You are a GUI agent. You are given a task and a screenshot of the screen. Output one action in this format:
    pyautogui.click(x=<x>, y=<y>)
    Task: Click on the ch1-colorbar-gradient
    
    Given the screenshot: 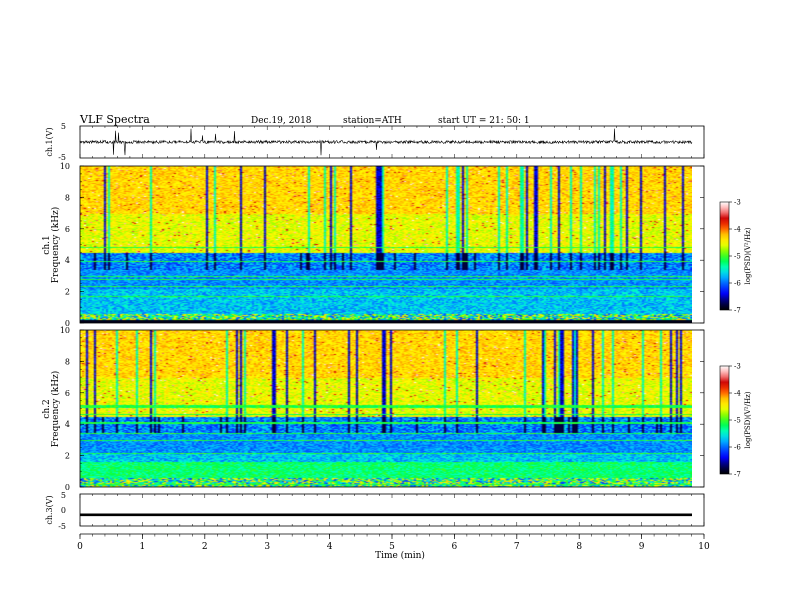 What is the action you would take?
    pyautogui.click(x=724, y=256)
    